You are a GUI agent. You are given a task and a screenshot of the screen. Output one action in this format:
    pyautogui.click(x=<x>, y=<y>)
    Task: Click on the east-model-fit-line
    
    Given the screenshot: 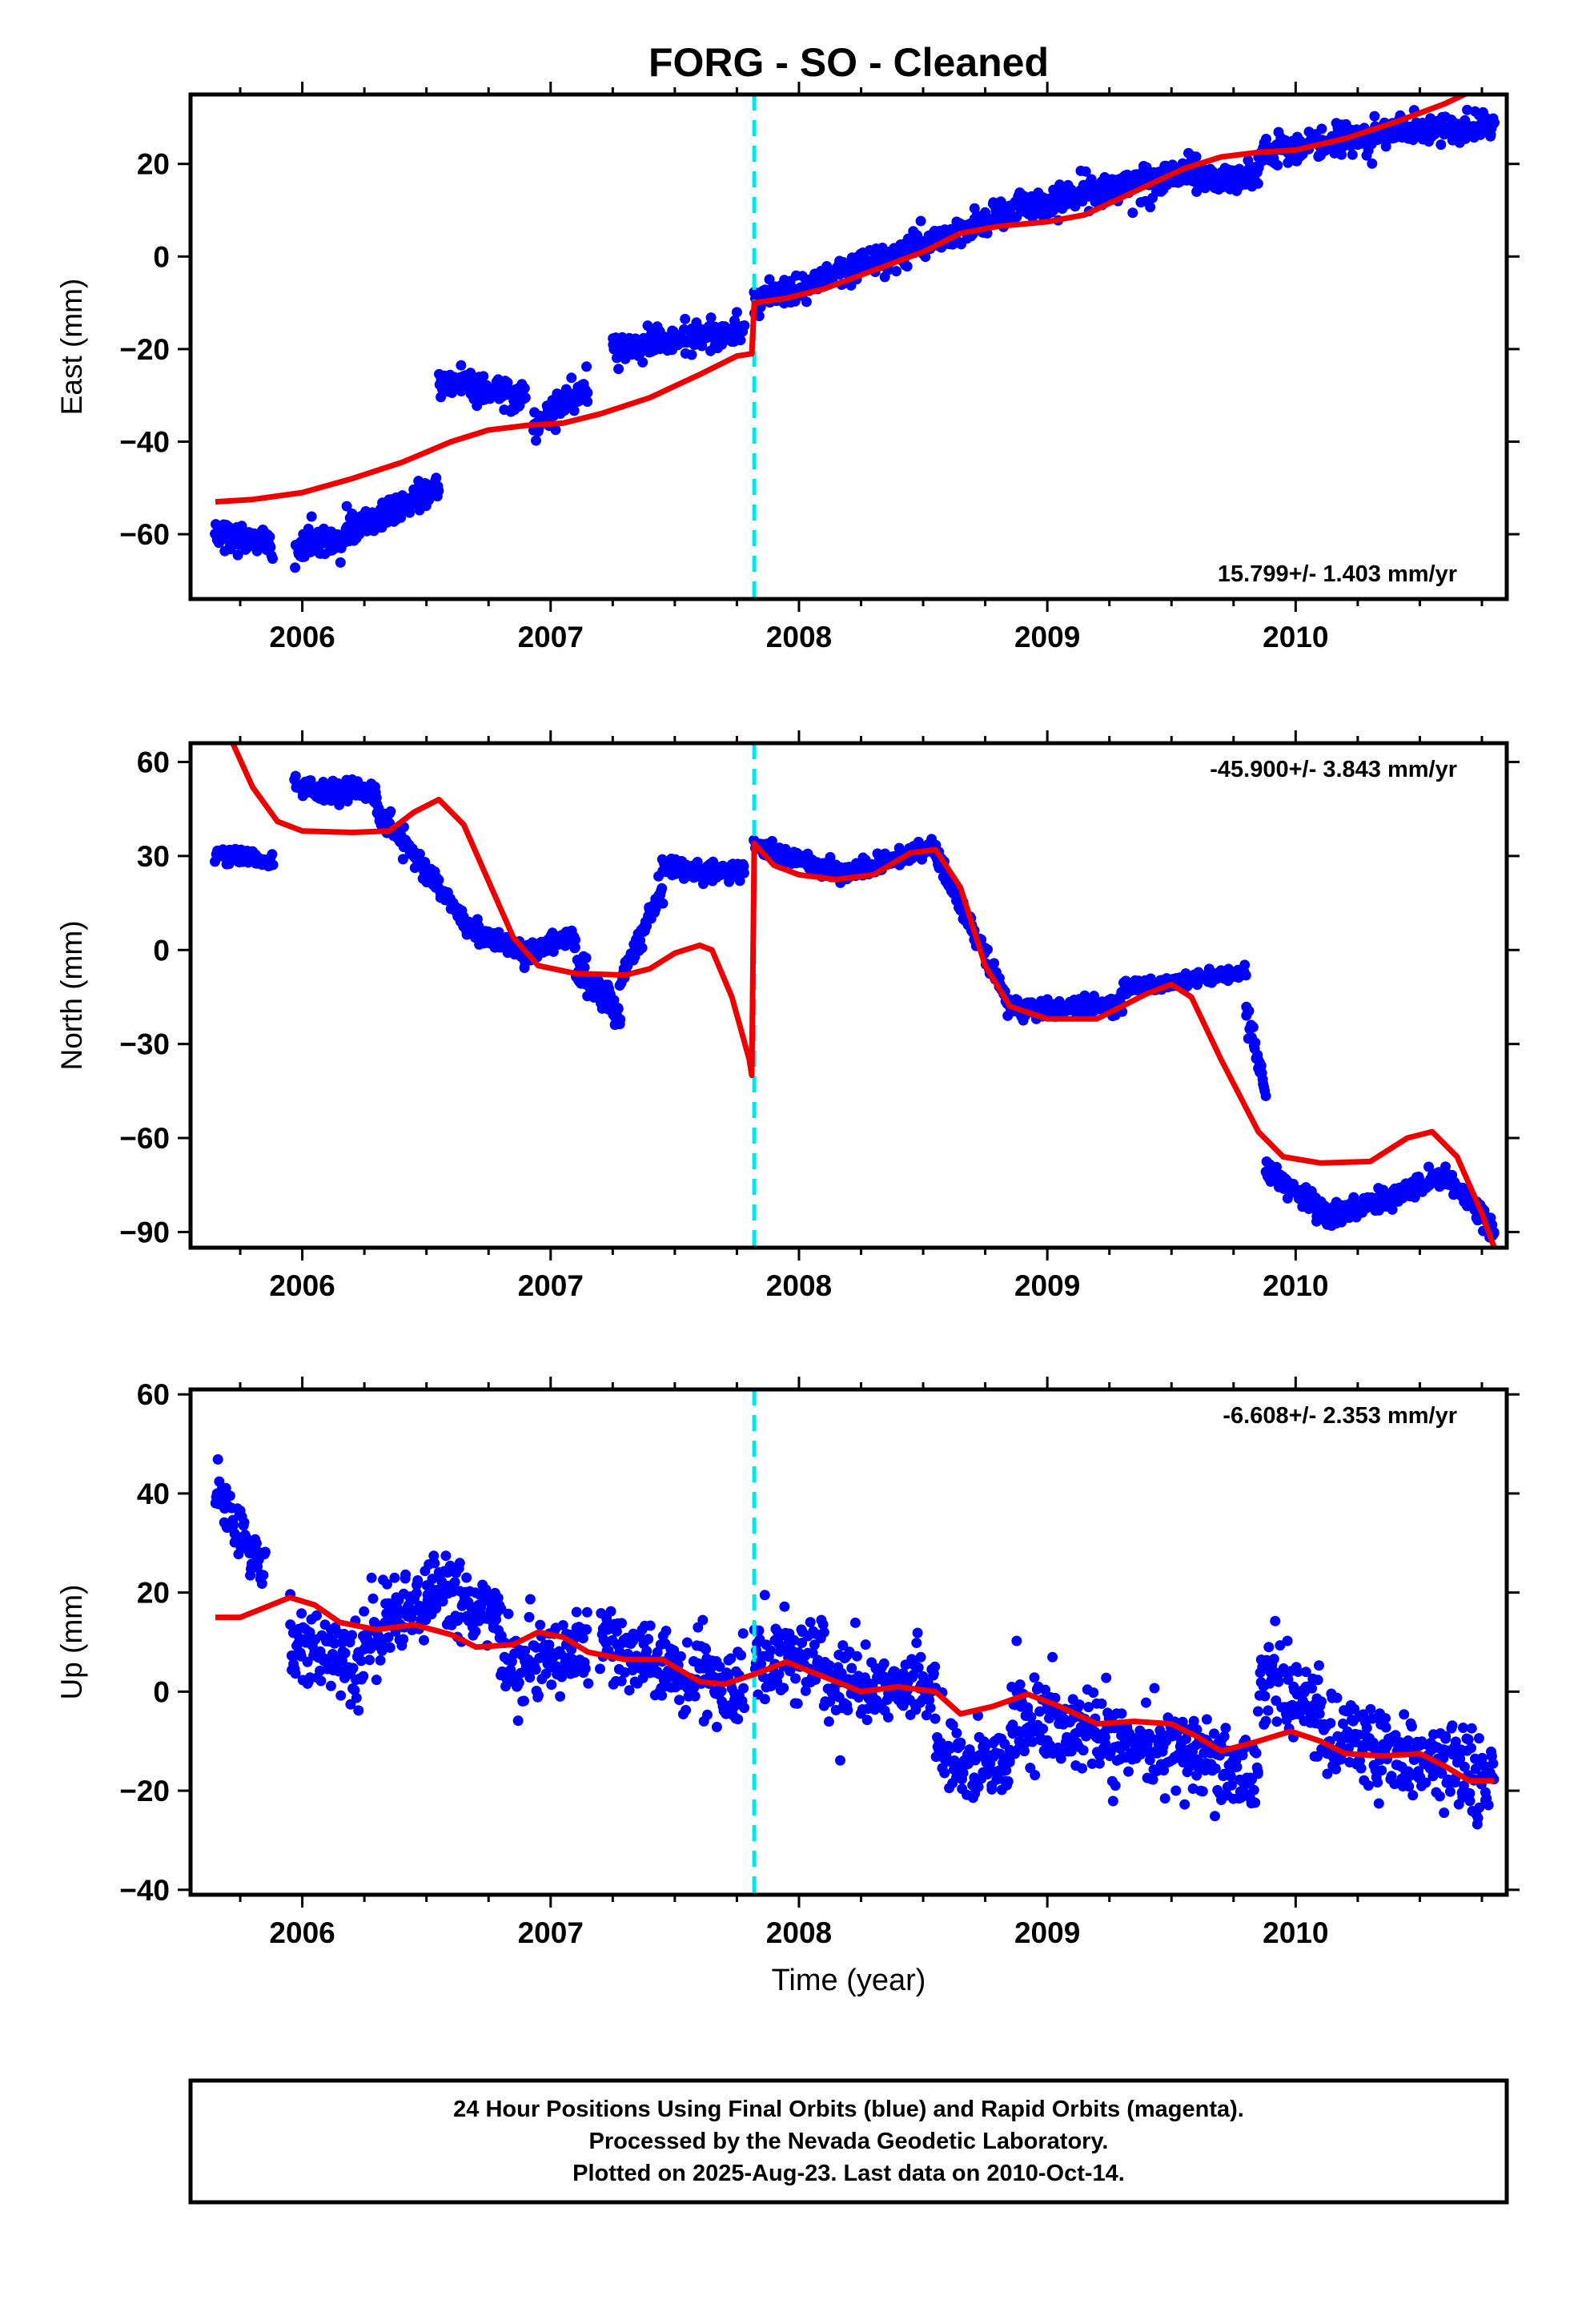 What is the action you would take?
    pyautogui.click(x=844, y=299)
    